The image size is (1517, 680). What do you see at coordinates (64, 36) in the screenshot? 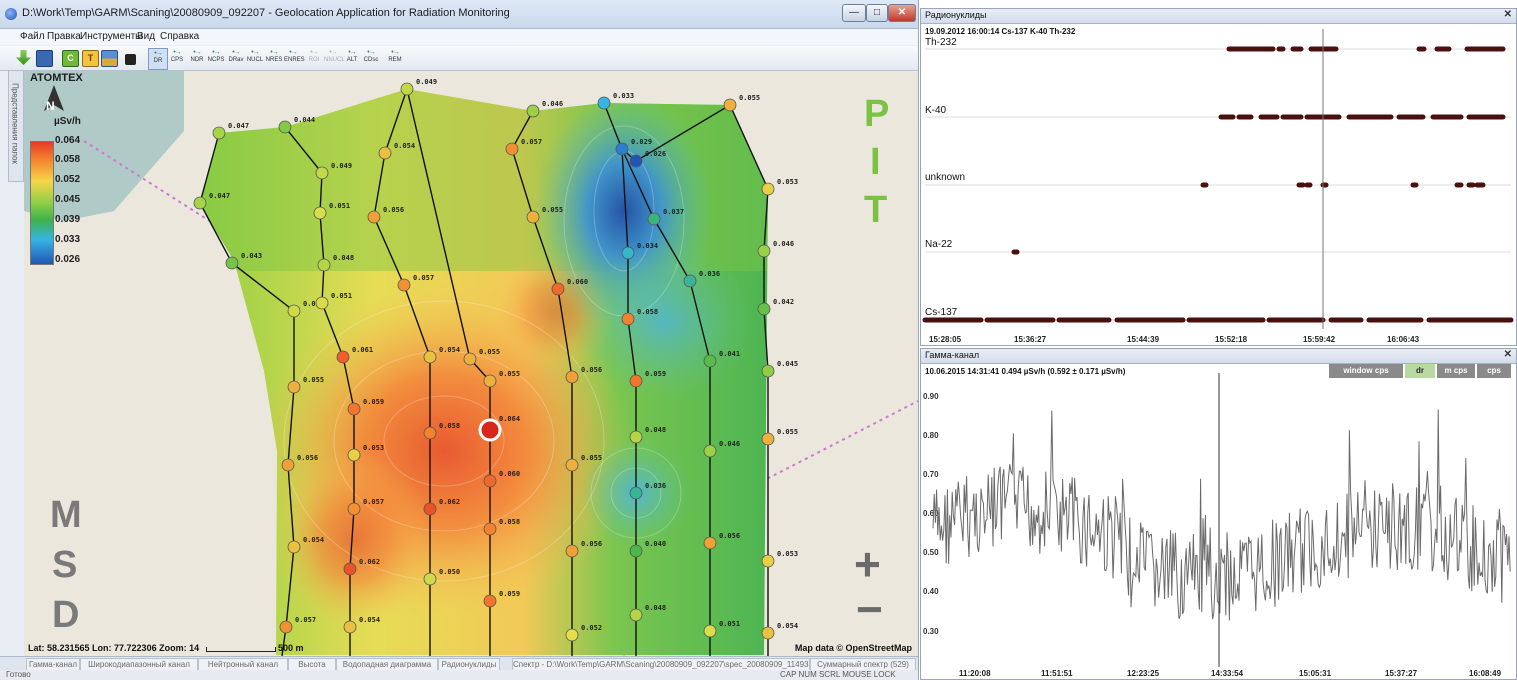
I see `menu-edit: Правка` at bounding box center [64, 36].